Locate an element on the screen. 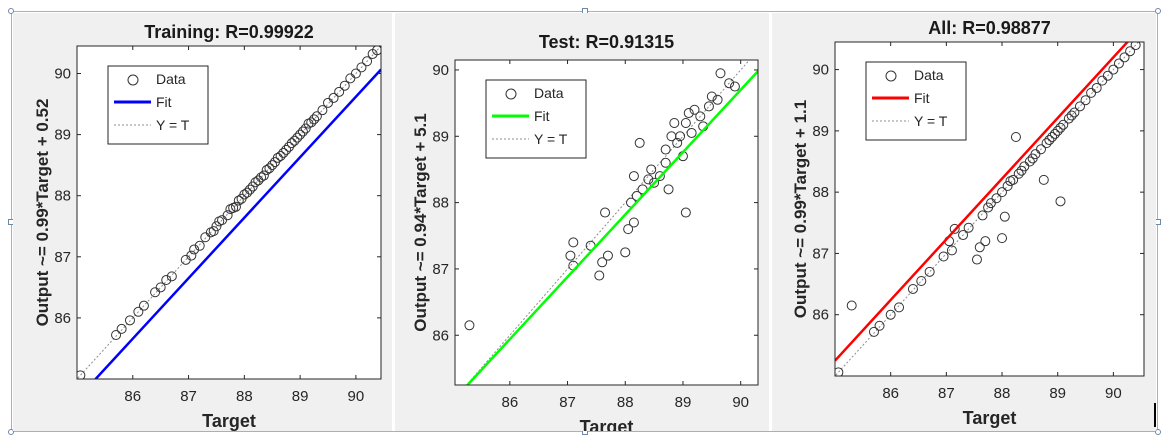 The height and width of the screenshot is (446, 1172). resize-handle-top-right is located at coordinates (1158, 11).